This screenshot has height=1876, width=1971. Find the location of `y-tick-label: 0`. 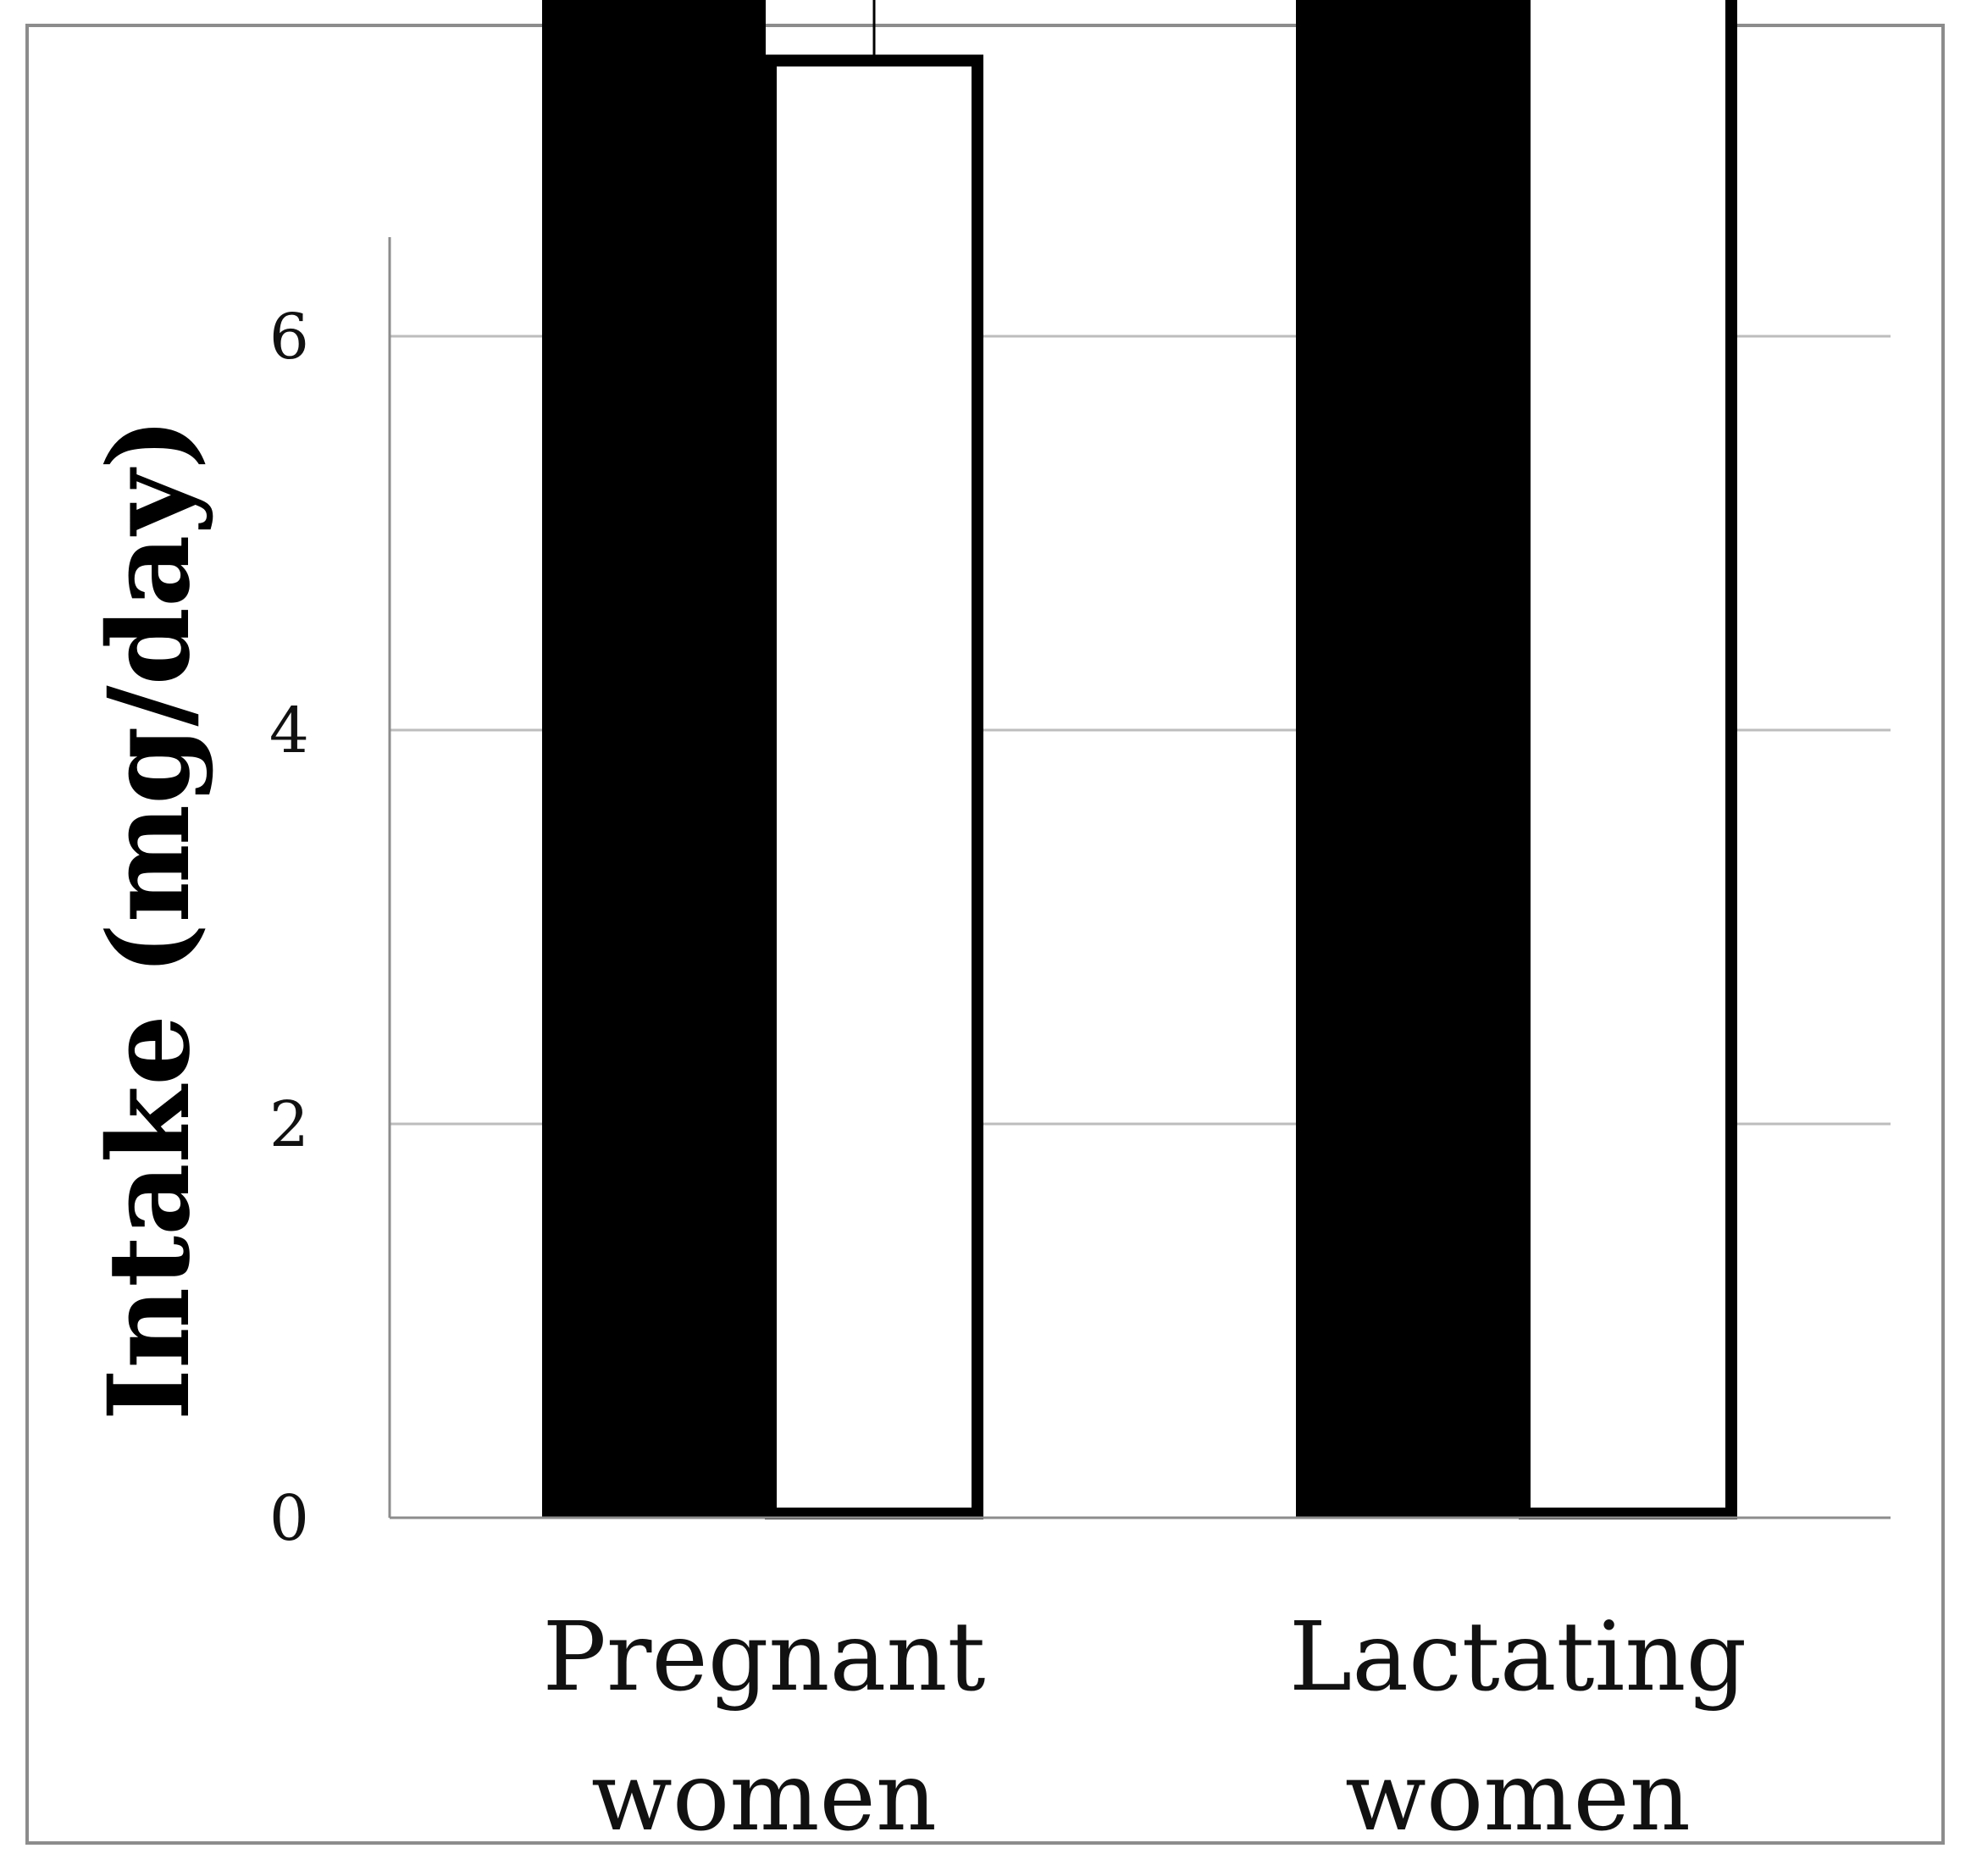

y-tick-label: 0 is located at coordinates (289, 1518).